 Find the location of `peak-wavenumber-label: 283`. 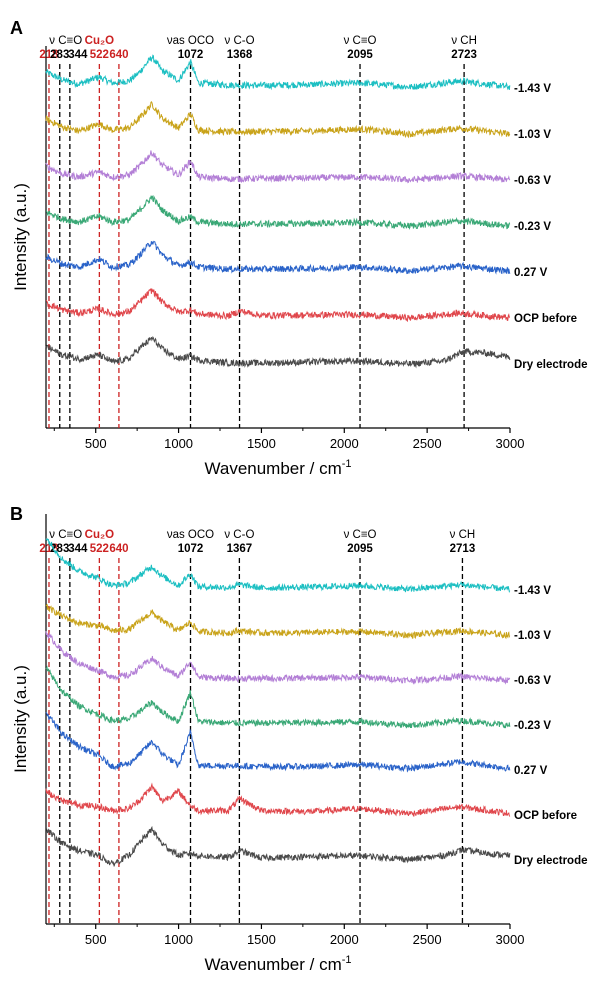

peak-wavenumber-label: 283 is located at coordinates (59, 55).